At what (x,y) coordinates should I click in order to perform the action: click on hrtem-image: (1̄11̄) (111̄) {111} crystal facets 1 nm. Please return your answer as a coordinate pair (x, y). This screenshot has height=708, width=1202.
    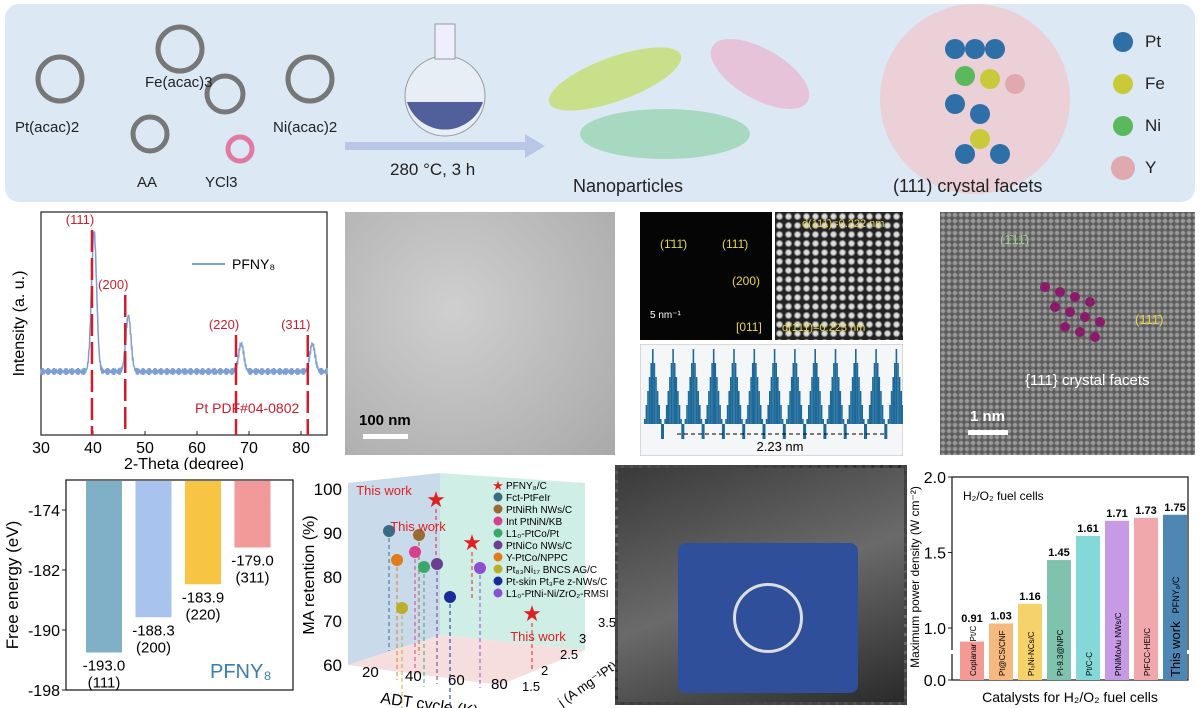
    Looking at the image, I should click on (1067, 333).